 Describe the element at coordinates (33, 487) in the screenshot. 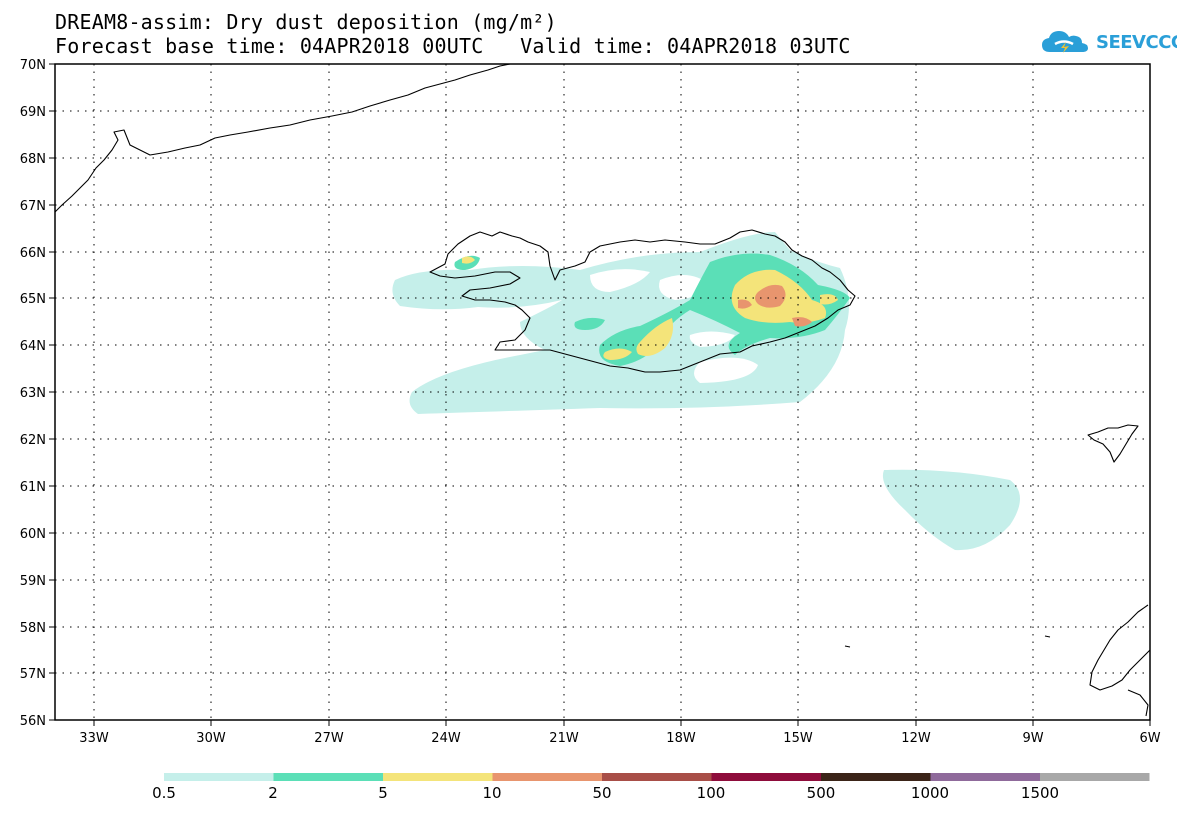

I see `lat-label: 61N` at that location.